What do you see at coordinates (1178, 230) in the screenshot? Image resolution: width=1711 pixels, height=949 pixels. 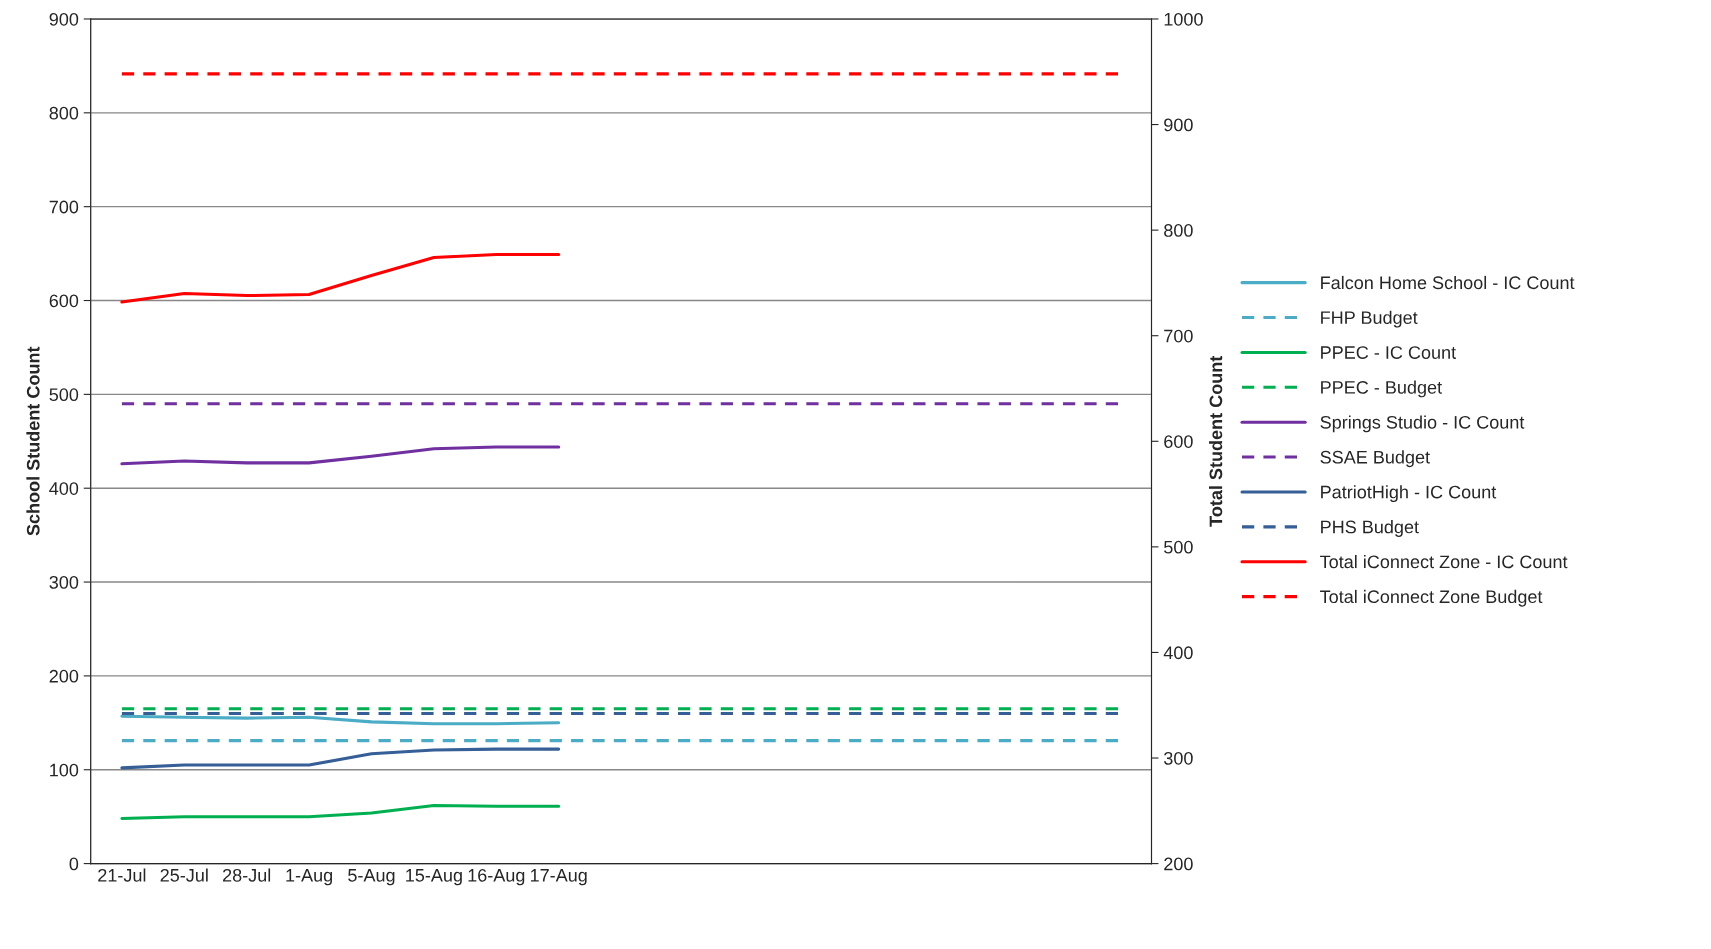 I see `y2-tick-label: 800` at bounding box center [1178, 230].